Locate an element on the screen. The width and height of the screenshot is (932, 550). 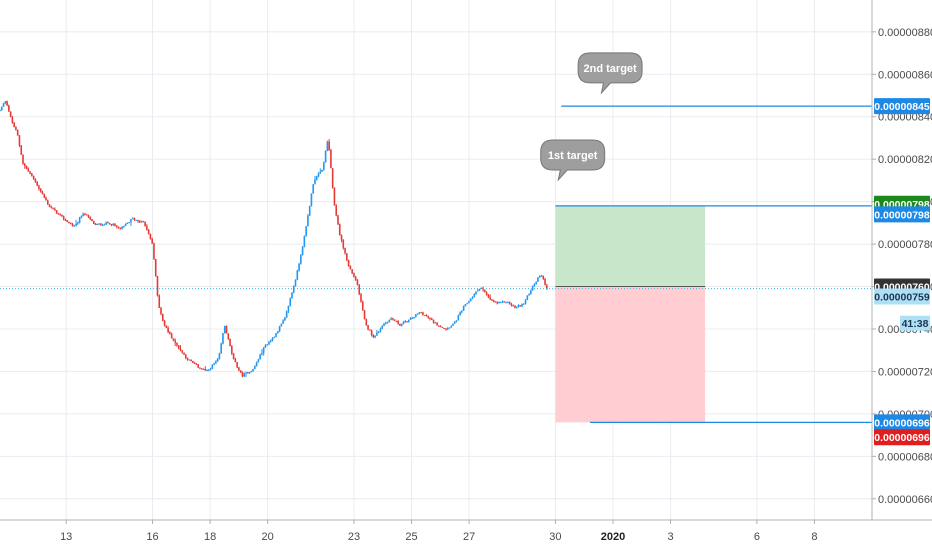
price-axis-label: 0.00000720 is located at coordinates (905, 372).